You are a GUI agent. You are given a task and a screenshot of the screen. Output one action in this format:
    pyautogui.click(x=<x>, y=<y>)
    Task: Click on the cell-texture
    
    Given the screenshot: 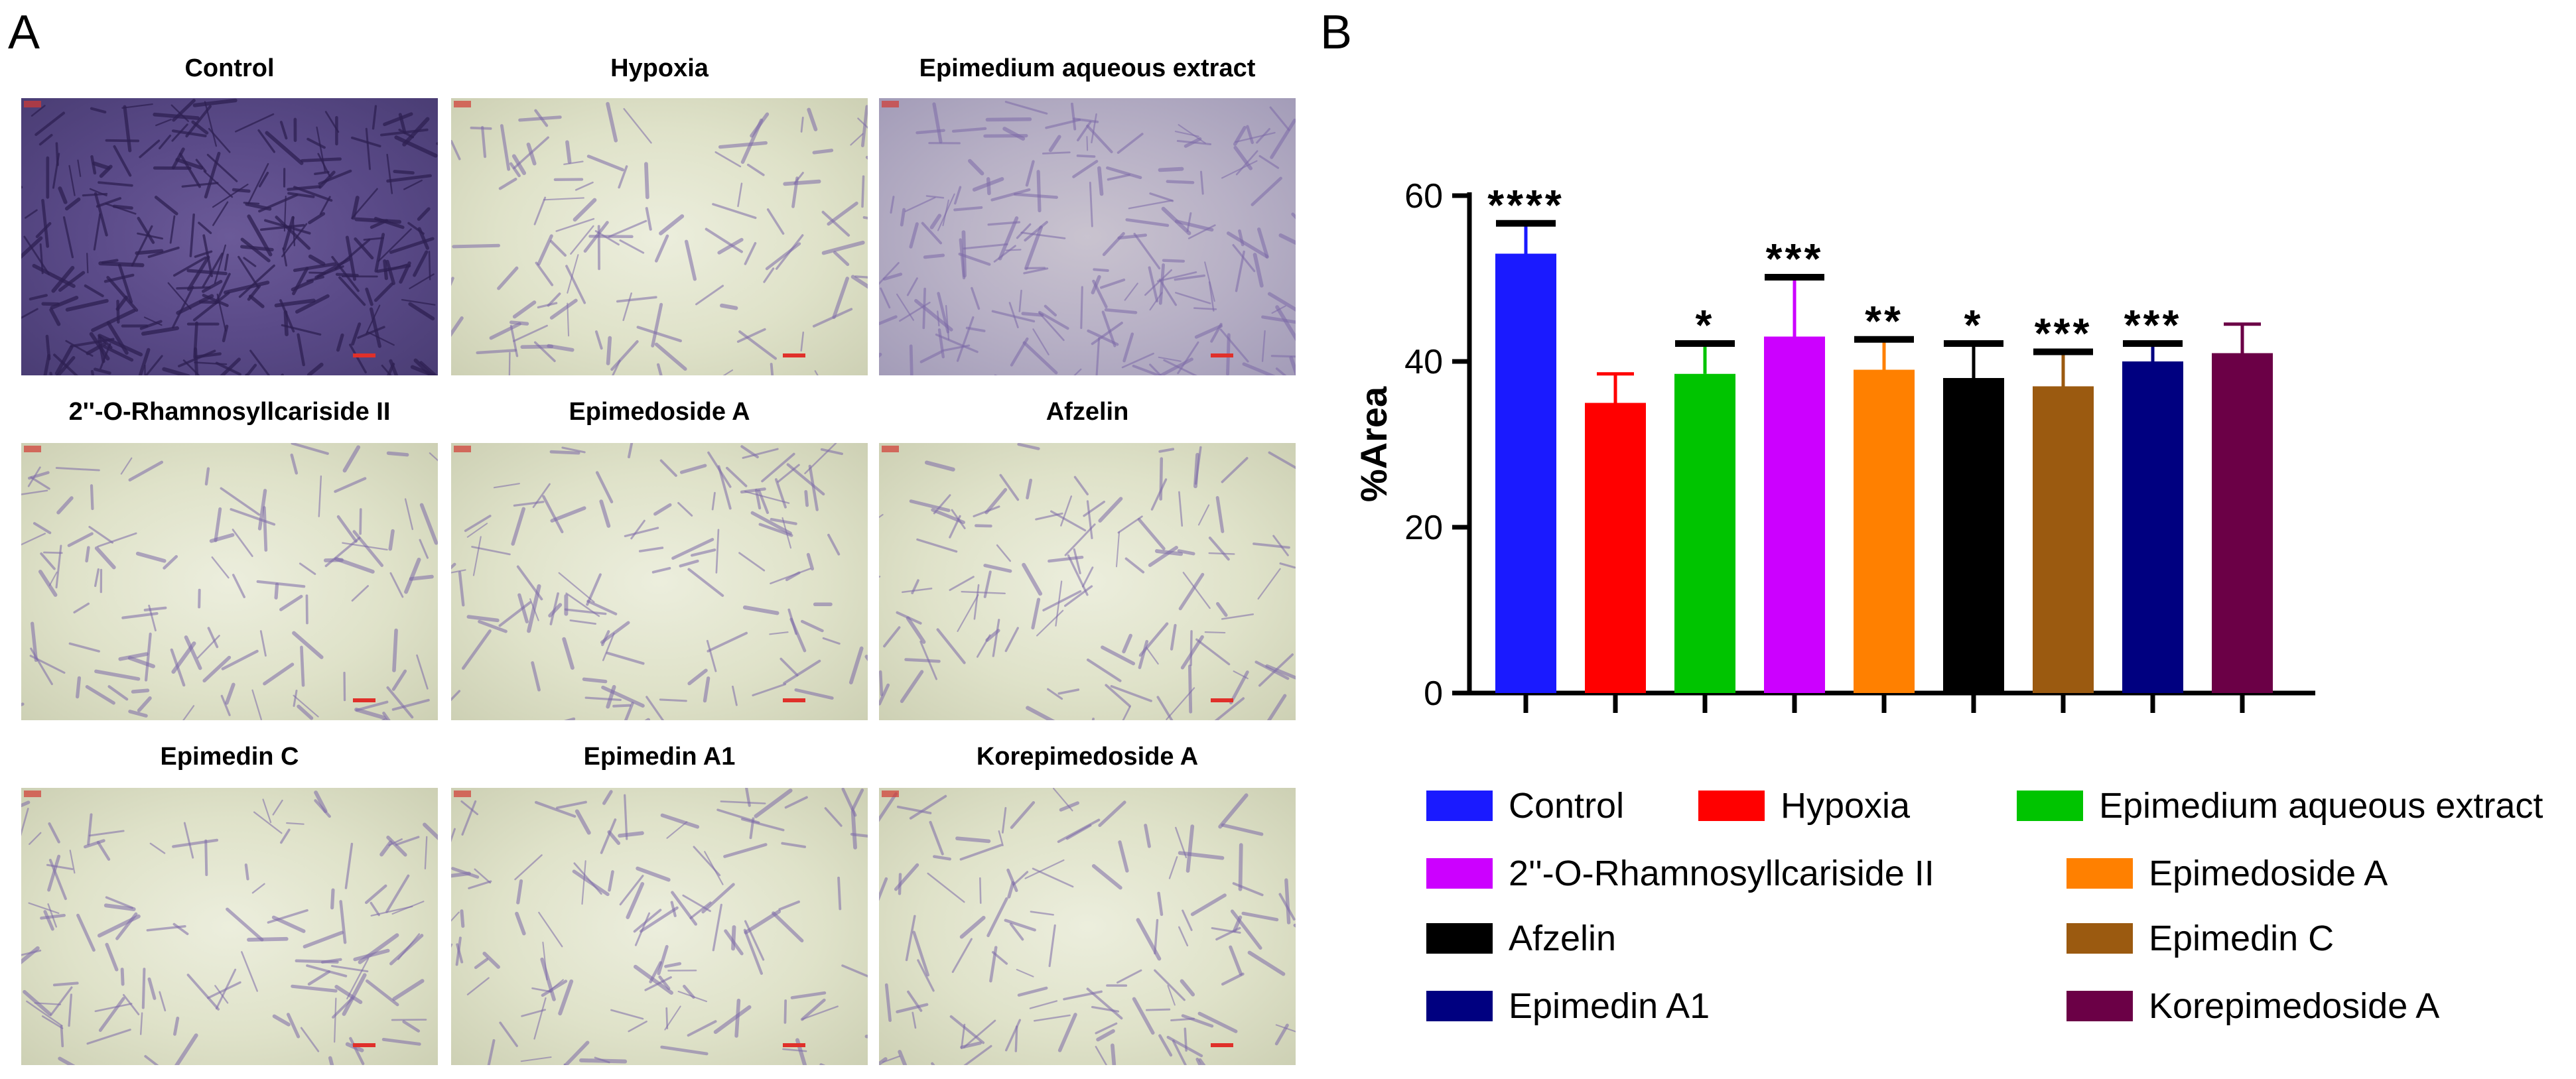 What is the action you would take?
    pyautogui.click(x=1087, y=581)
    